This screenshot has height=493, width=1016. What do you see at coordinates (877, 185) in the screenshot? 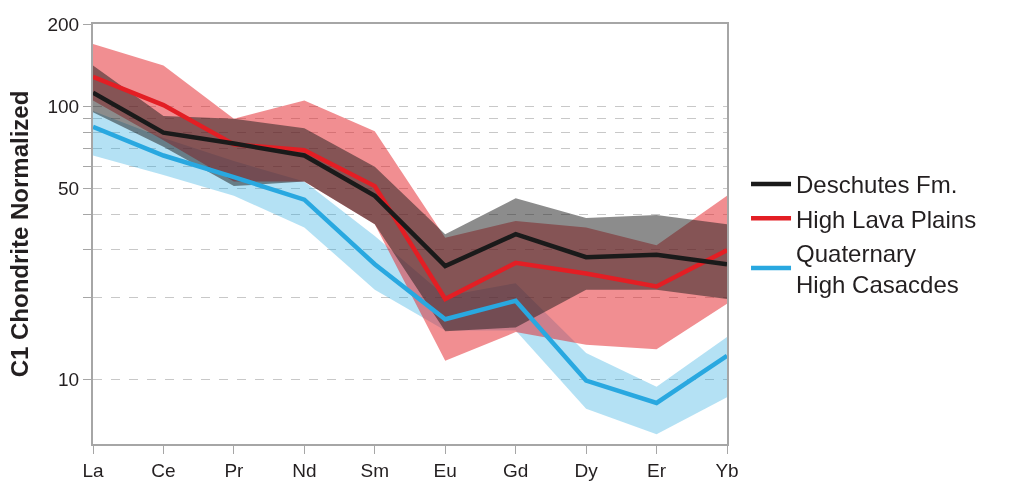
I see `legend-label: Deschutes Fm.` at bounding box center [877, 185].